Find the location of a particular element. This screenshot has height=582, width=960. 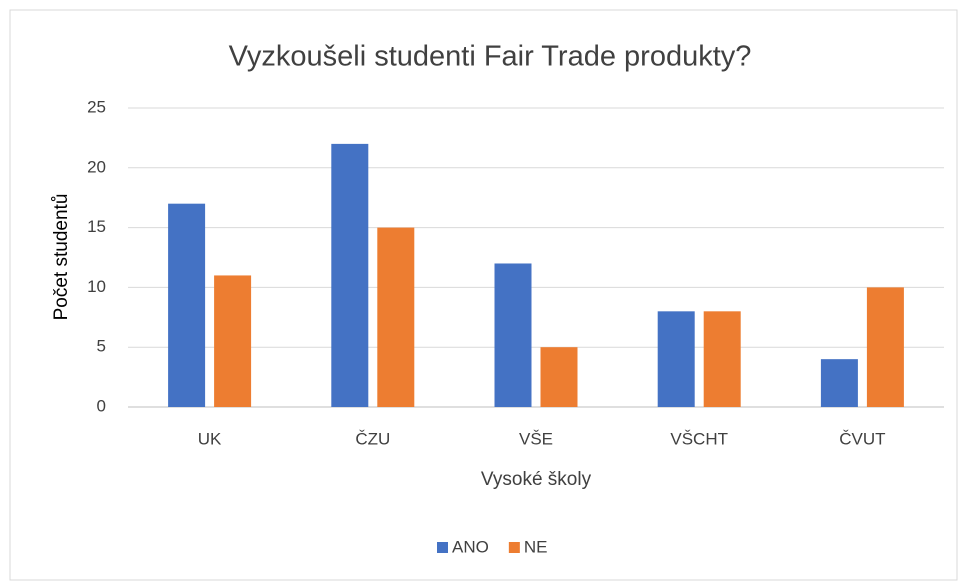

x-axis-label: Vysoké školy is located at coordinates (536, 479).